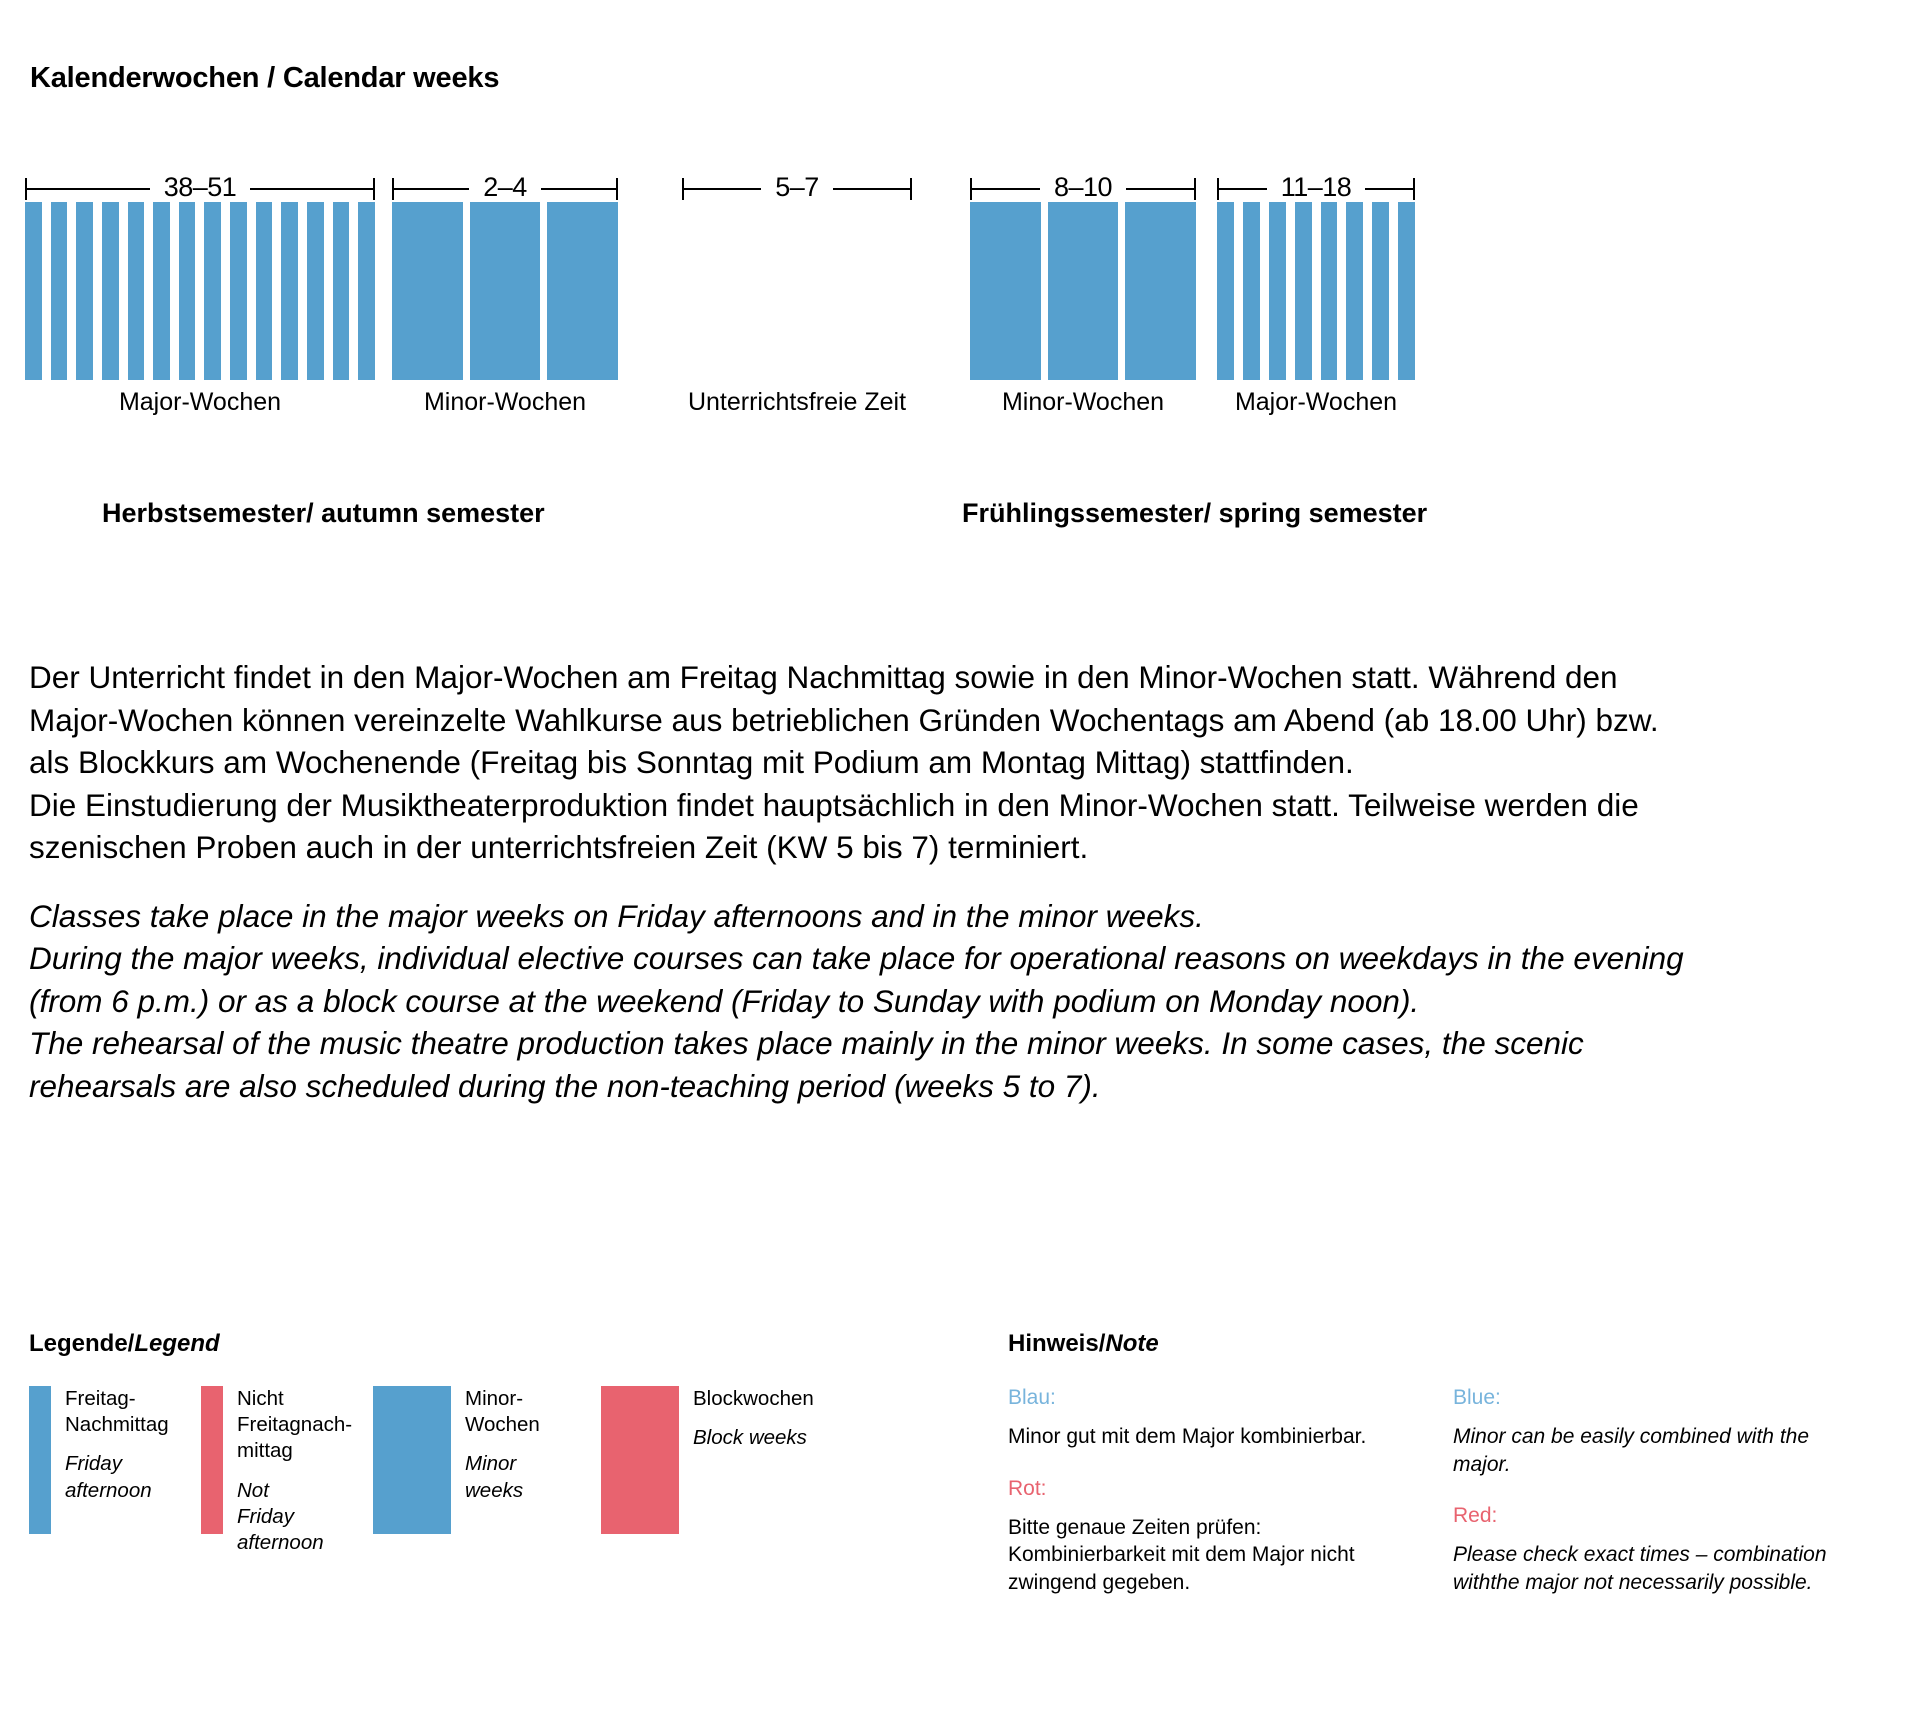  Describe the element at coordinates (797, 402) in the screenshot. I see `group-label: Unterrichtsfreie Zeit` at that location.